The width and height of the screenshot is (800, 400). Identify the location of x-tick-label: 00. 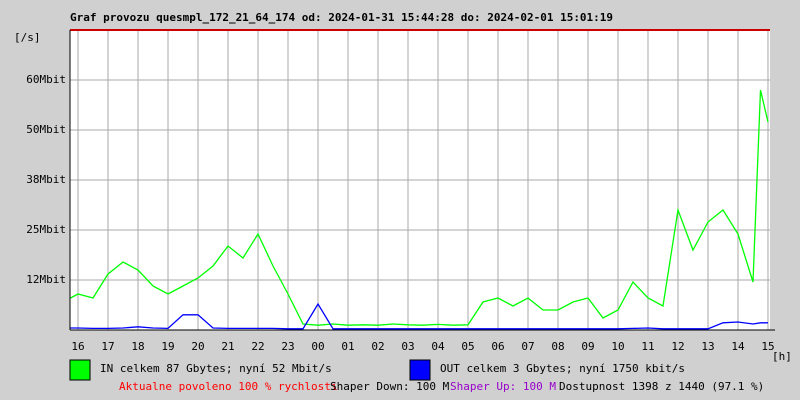
(317, 346).